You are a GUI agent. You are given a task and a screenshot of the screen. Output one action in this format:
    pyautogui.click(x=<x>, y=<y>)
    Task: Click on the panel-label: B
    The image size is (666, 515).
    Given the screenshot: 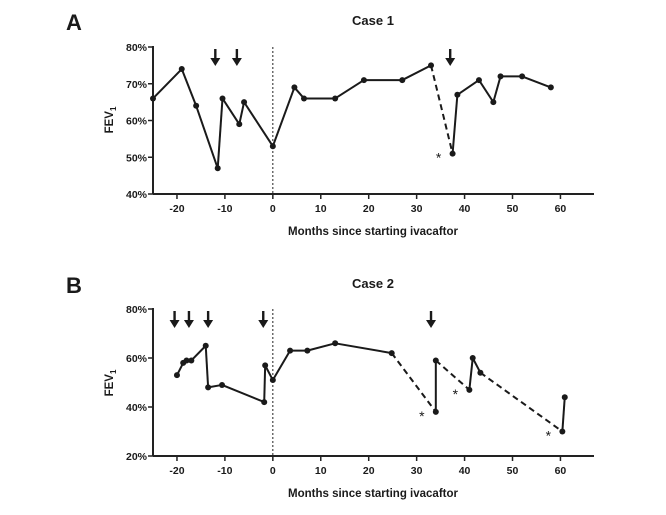 What is the action you would take?
    pyautogui.click(x=74, y=285)
    